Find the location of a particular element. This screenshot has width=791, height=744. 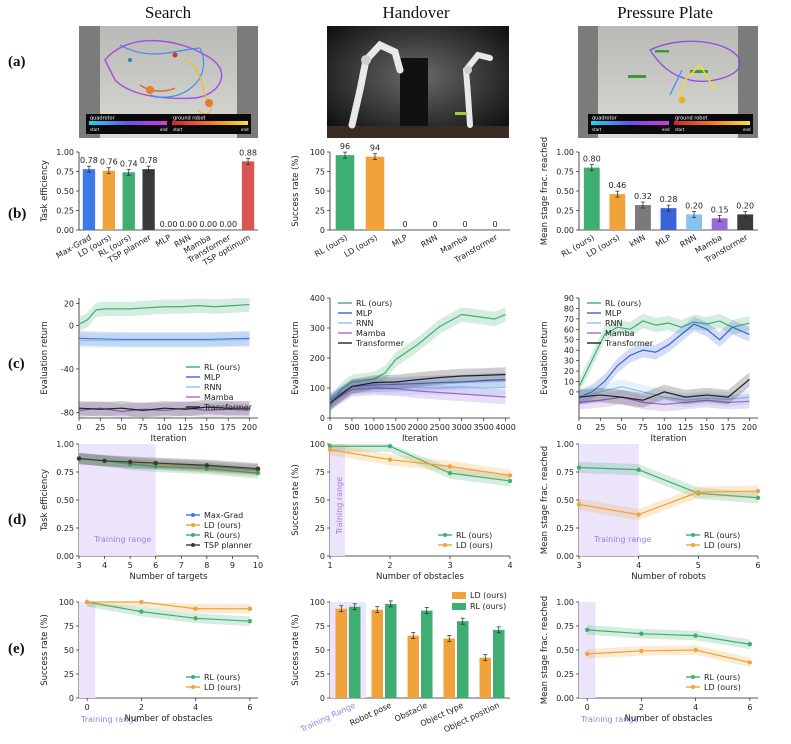

pressure-legend-start: start is located at coordinates (597, 129).